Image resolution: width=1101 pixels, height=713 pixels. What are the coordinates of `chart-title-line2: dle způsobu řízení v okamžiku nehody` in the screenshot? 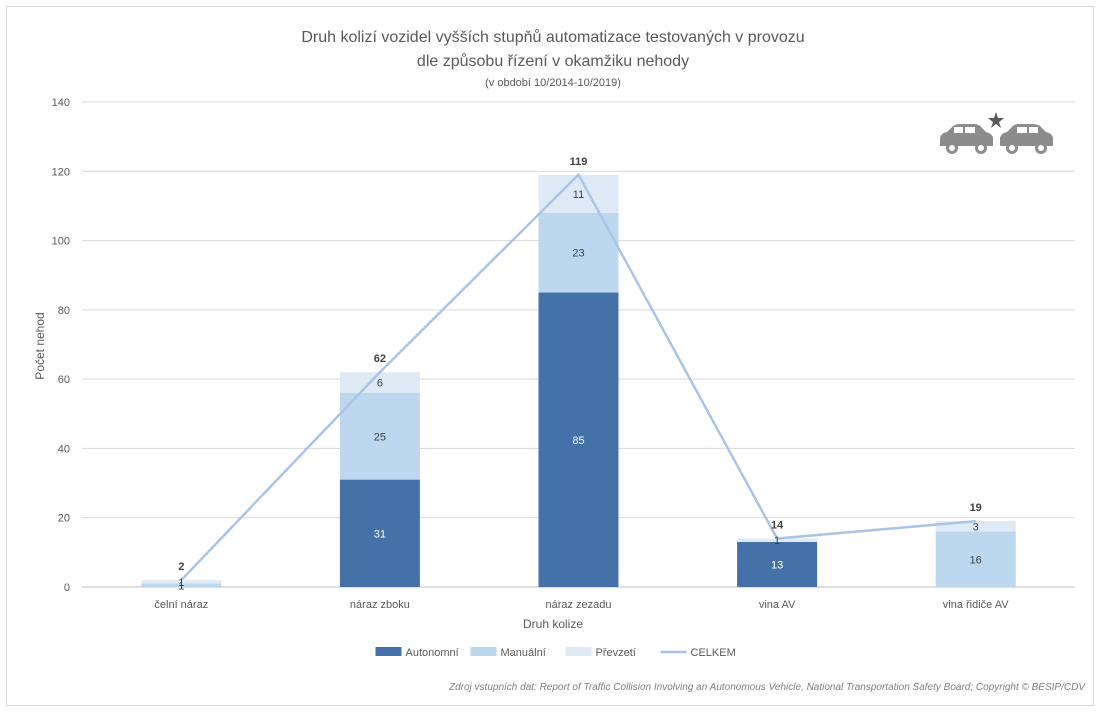 It's located at (553, 61).